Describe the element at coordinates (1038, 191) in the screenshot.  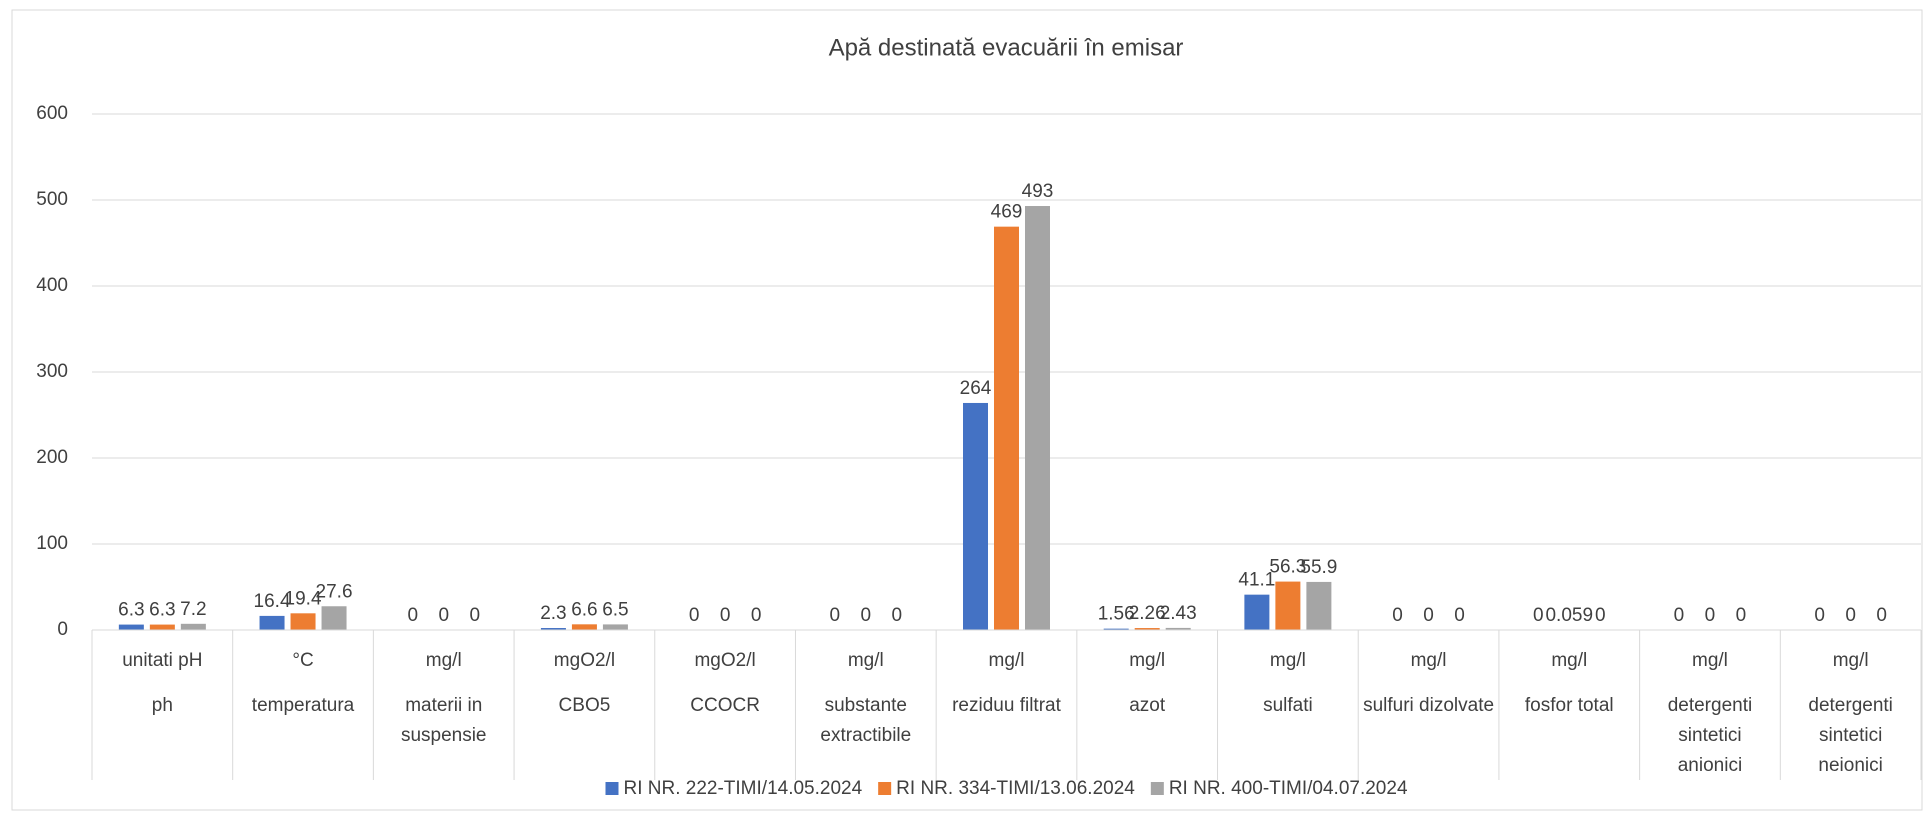
I see `data-label: 493` at that location.